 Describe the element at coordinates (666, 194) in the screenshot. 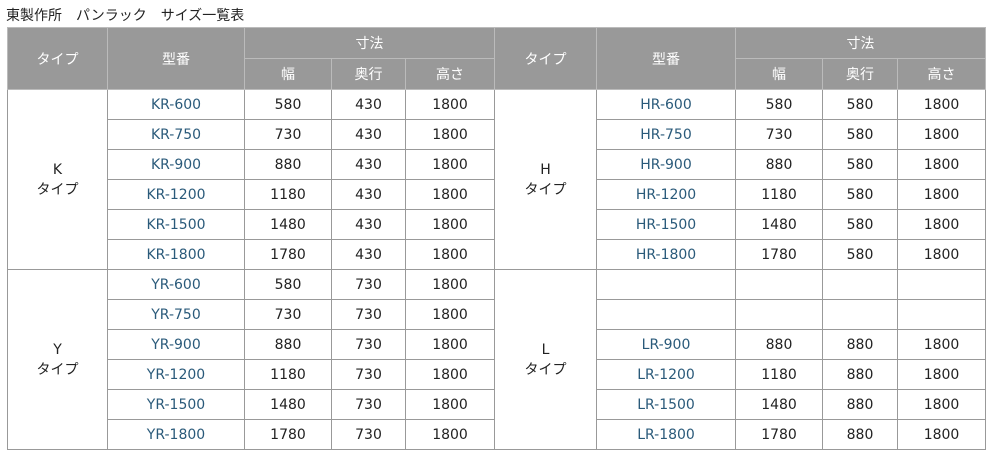

I see `model-cell: HR-1200` at that location.